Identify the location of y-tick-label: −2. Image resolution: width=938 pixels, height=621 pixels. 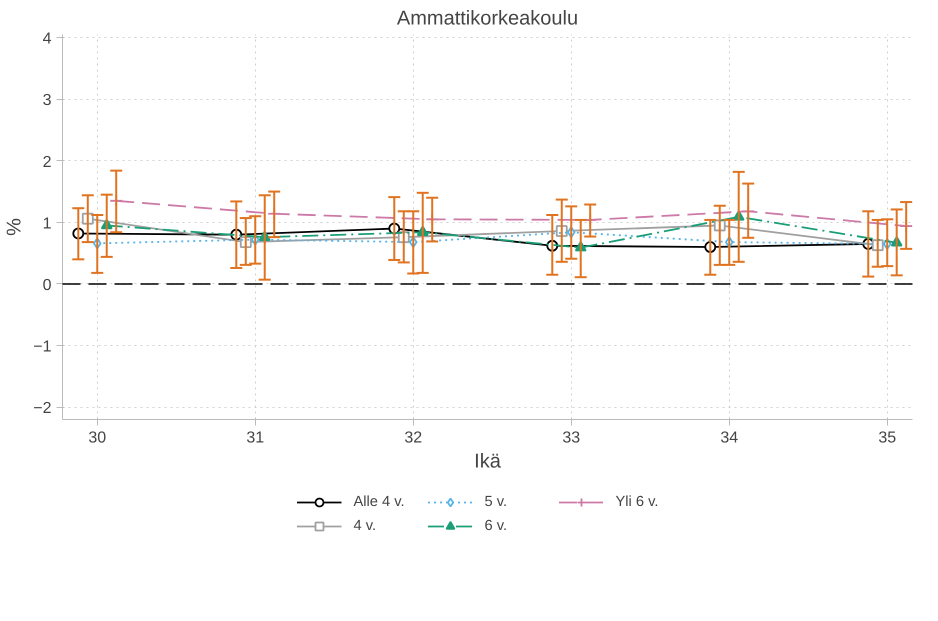
(42, 409).